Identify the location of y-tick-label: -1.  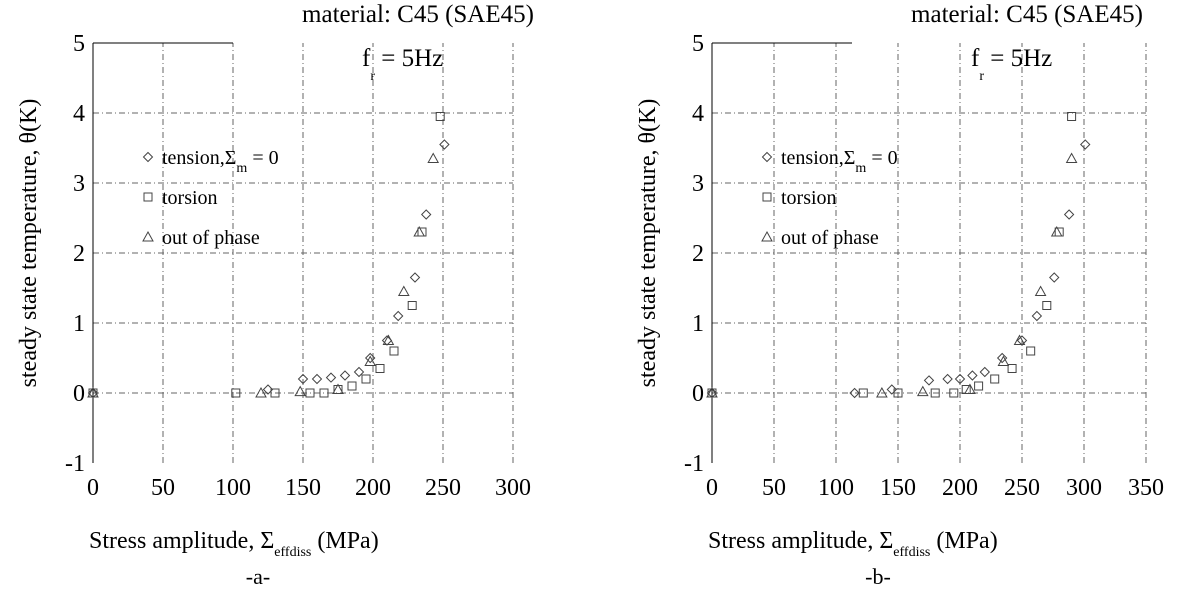
(75, 464).